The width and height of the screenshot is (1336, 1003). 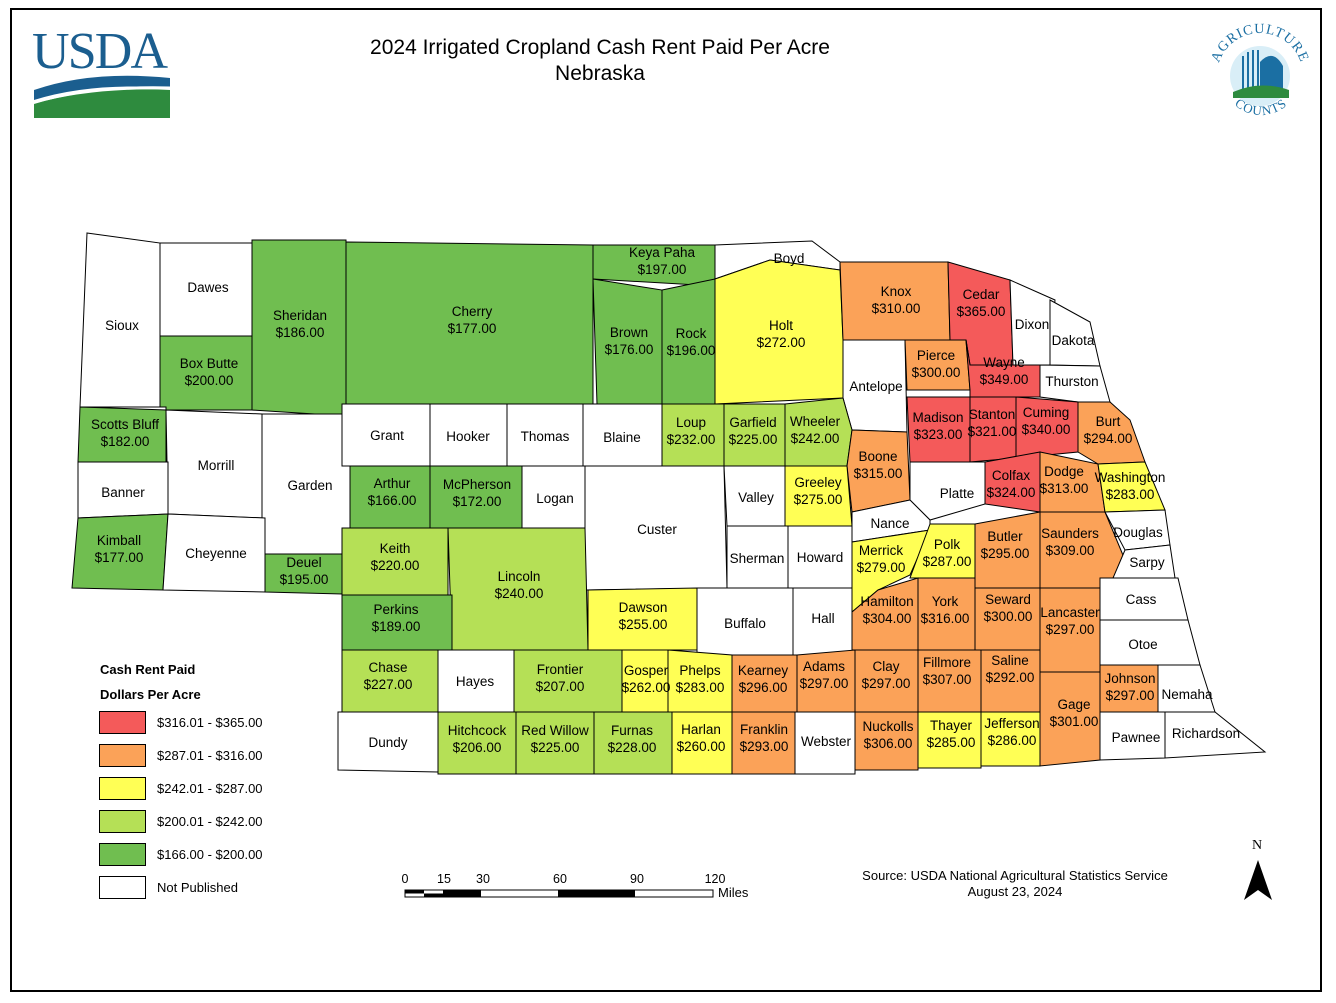 What do you see at coordinates (119, 540) in the screenshot?
I see `county-name-kimball: Kimball` at bounding box center [119, 540].